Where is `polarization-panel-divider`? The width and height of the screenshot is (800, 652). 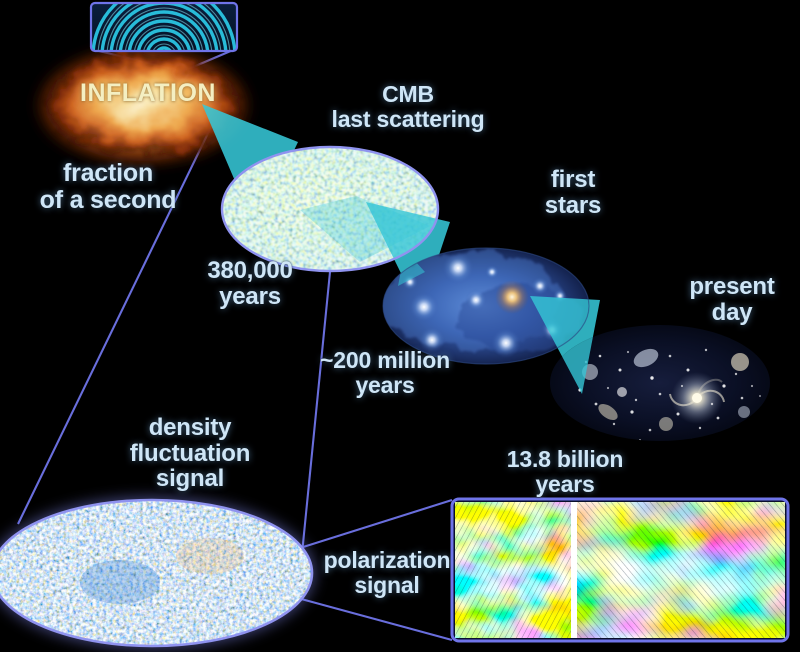
polarization-panel-divider is located at coordinates (574, 570).